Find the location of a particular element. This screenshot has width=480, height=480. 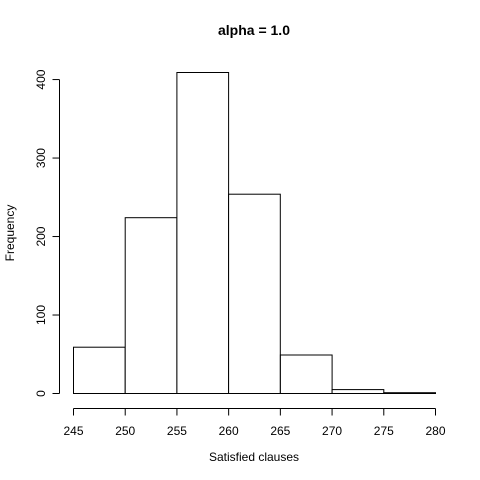

y-tick-label: 300 is located at coordinates (41, 158).